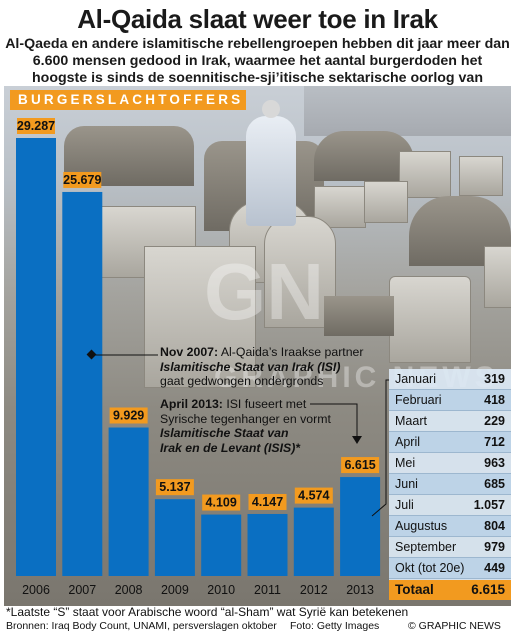 Image resolution: width=515 pixels, height=636 pixels. Describe the element at coordinates (335, 626) in the screenshot. I see `photo-credit: Foto: Getty Images` at that location.